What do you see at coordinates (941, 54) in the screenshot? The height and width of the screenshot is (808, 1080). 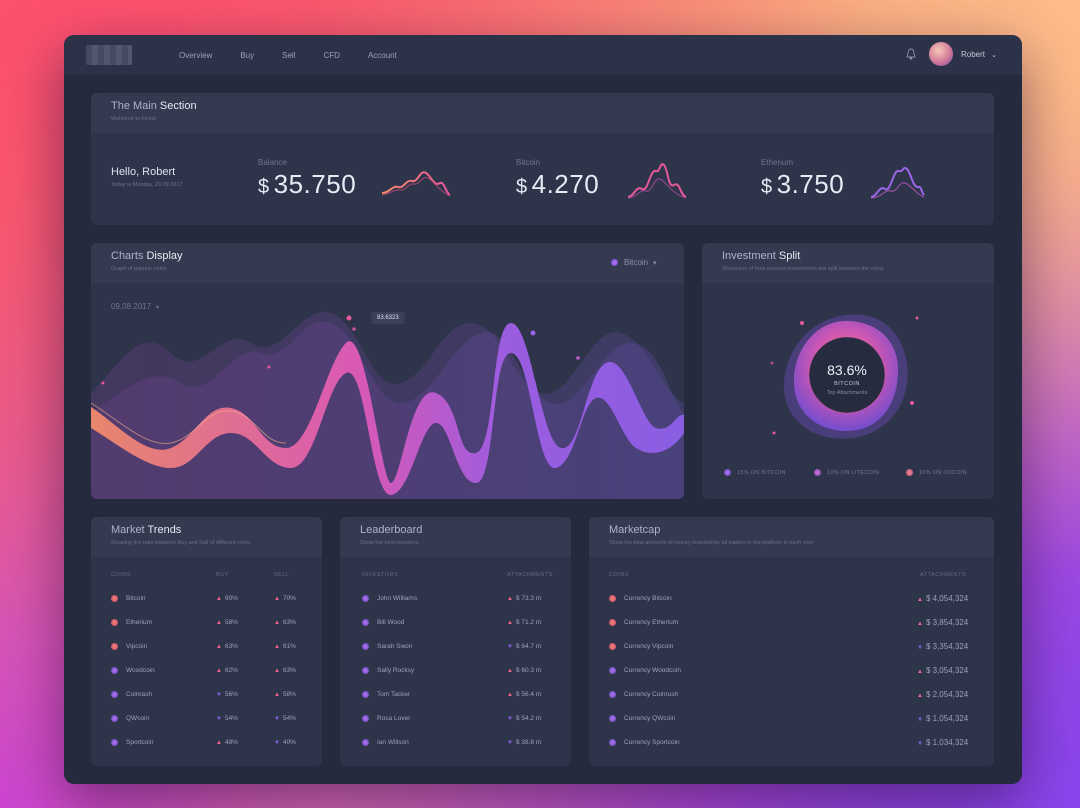 I see `avatar` at bounding box center [941, 54].